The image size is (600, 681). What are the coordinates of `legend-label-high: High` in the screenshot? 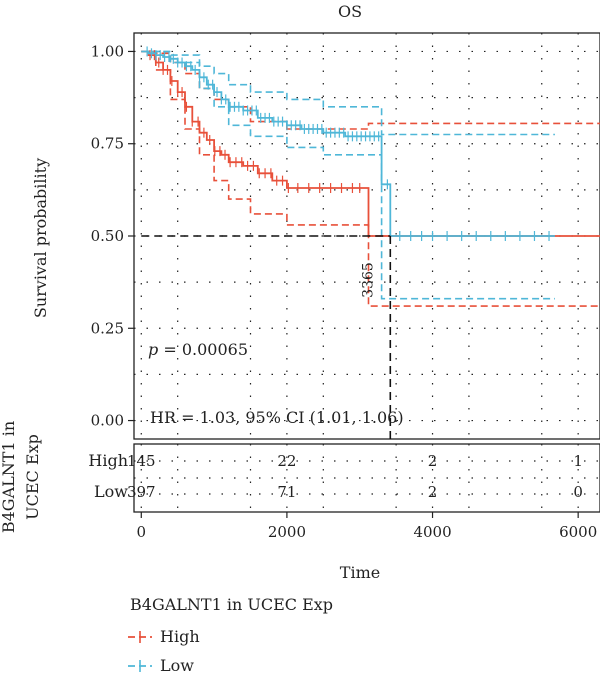 It's located at (180, 636).